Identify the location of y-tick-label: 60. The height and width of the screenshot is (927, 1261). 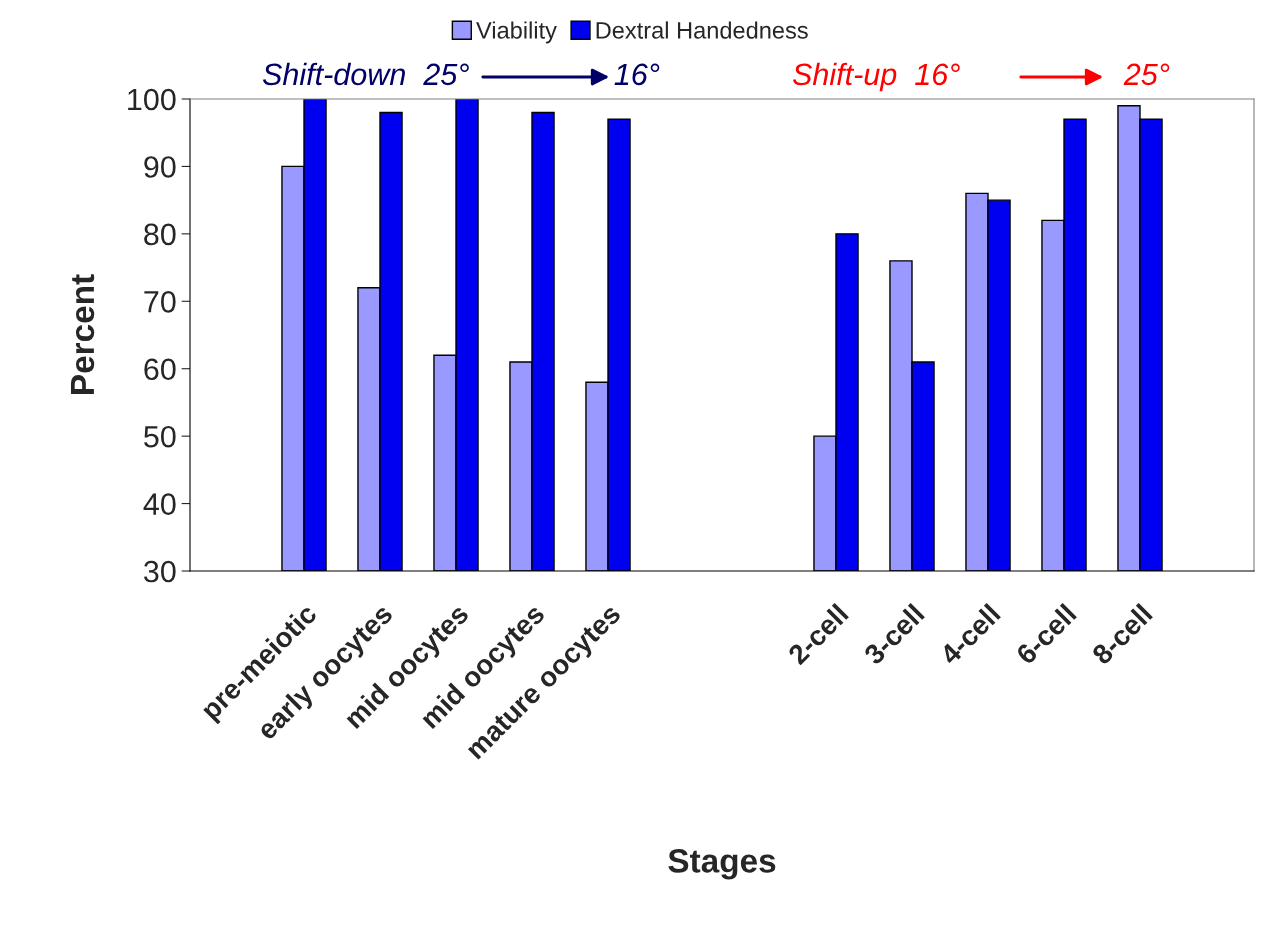
(160, 369).